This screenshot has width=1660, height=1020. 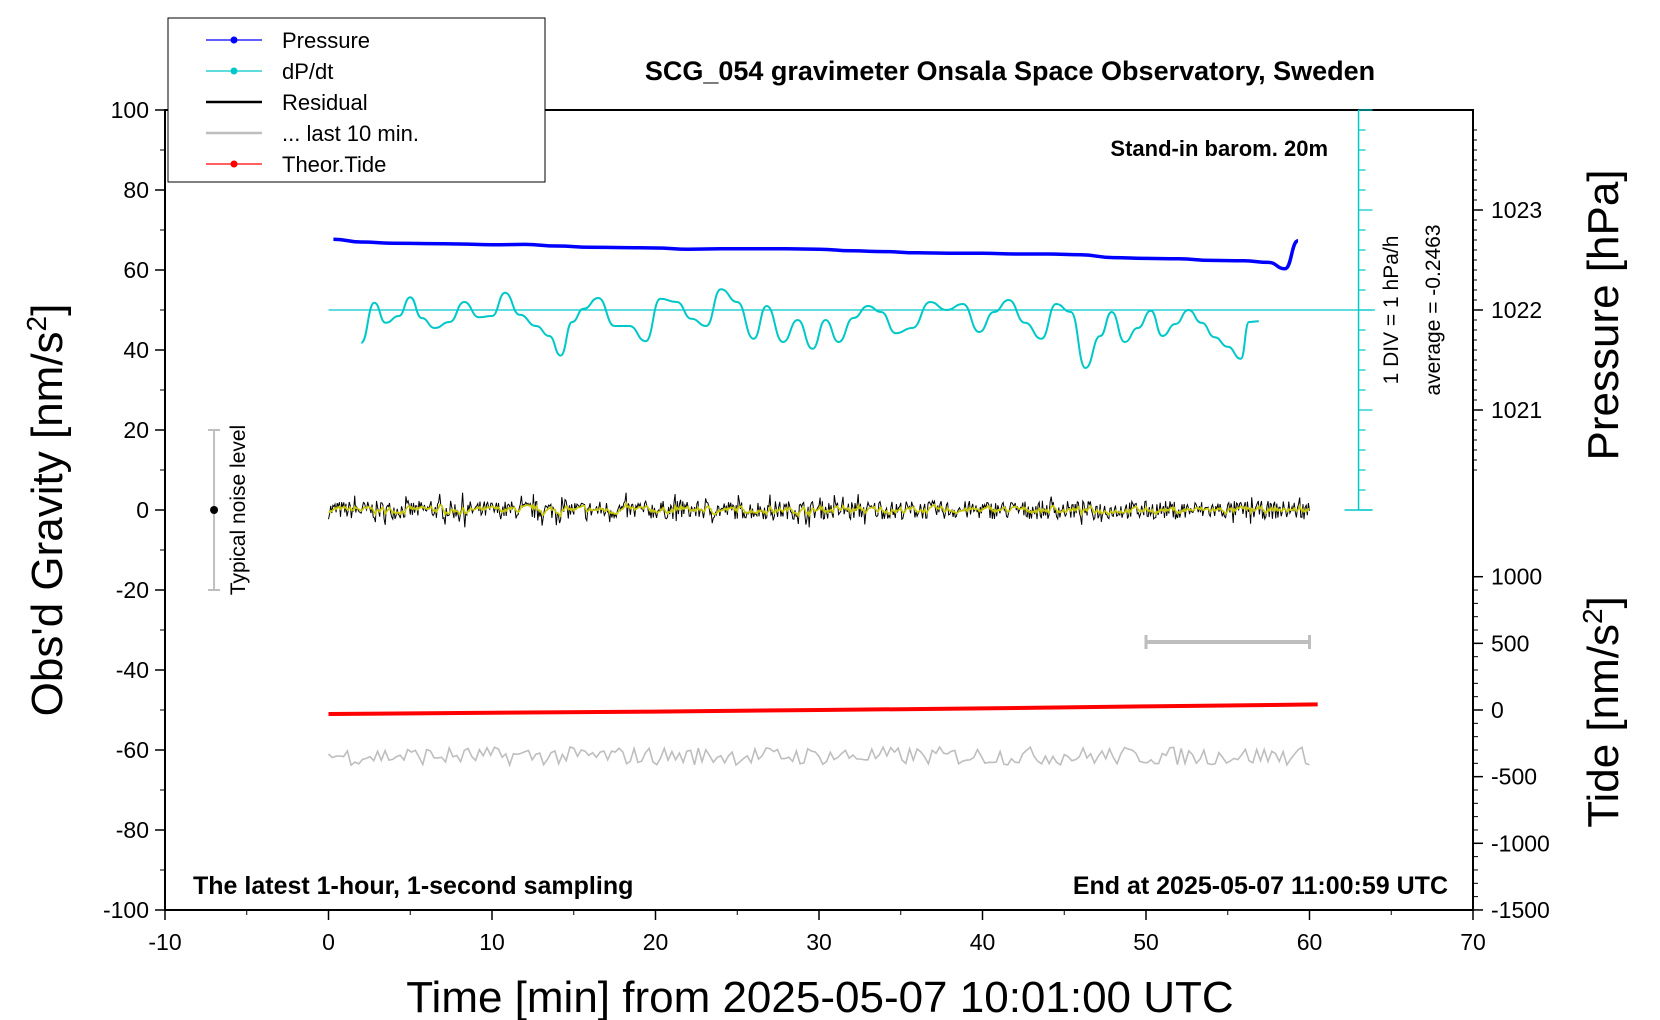 I want to click on tide-tick-label: 1000, so click(x=1516, y=577).